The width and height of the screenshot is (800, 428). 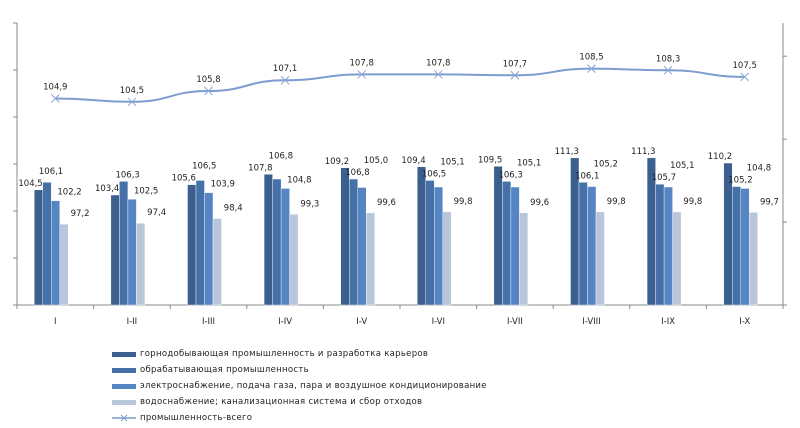 I want to click on data-label: 103,4, so click(x=107, y=189).